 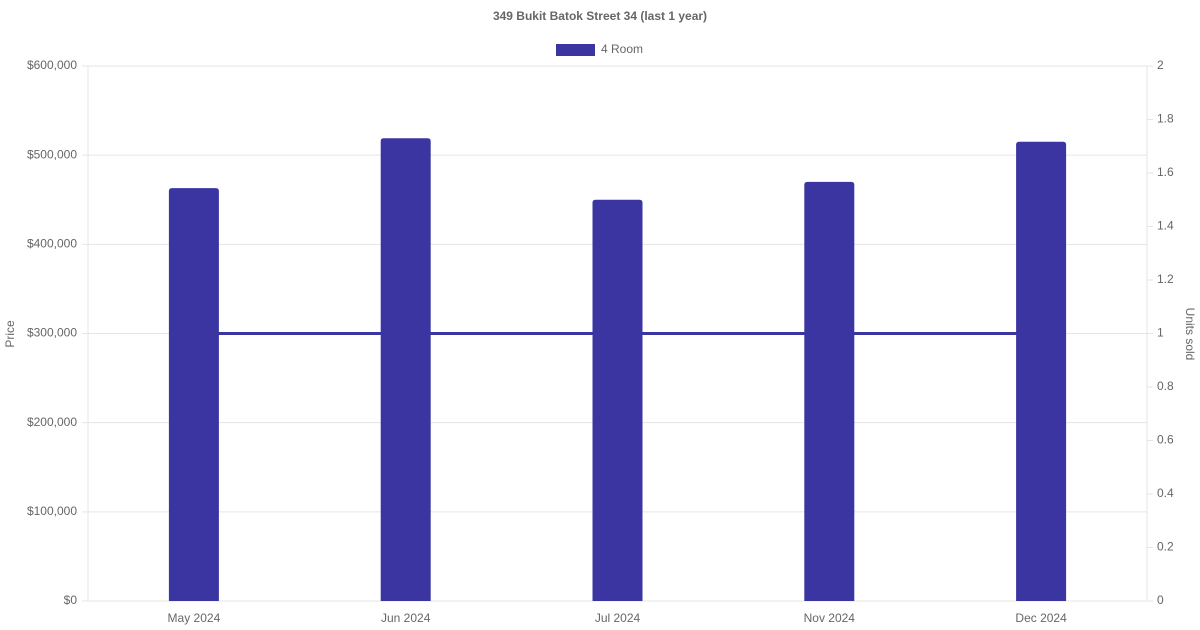 I want to click on y2-tick-label: 1.6, so click(x=1165, y=172).